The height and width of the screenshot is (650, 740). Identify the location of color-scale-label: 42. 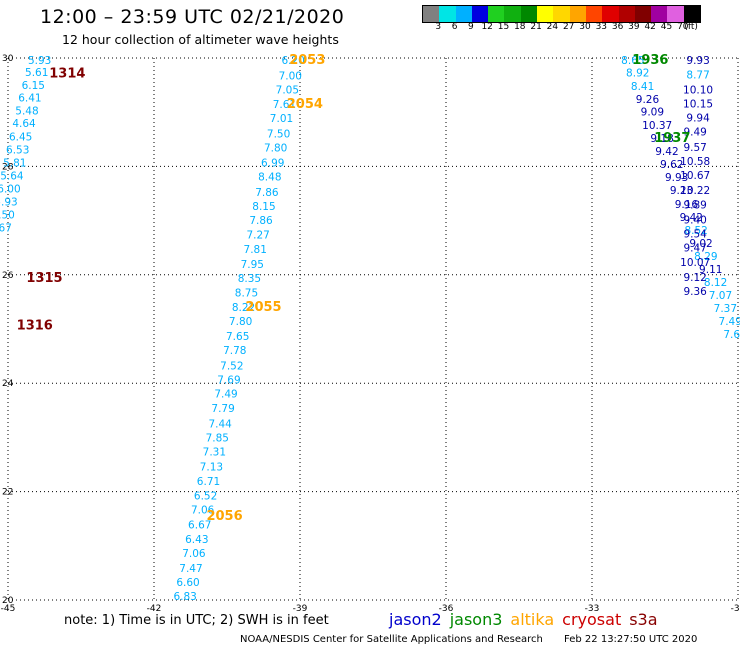
(650, 27).